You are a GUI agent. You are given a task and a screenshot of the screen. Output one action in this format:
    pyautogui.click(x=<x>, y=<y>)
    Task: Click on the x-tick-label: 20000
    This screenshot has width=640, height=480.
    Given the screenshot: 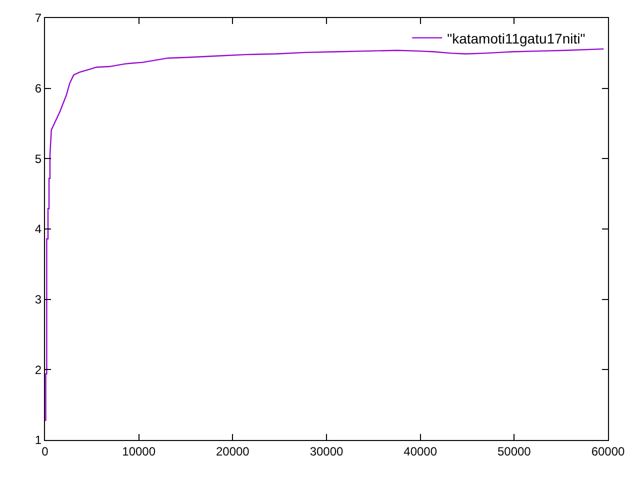 What is the action you would take?
    pyautogui.click(x=233, y=451)
    